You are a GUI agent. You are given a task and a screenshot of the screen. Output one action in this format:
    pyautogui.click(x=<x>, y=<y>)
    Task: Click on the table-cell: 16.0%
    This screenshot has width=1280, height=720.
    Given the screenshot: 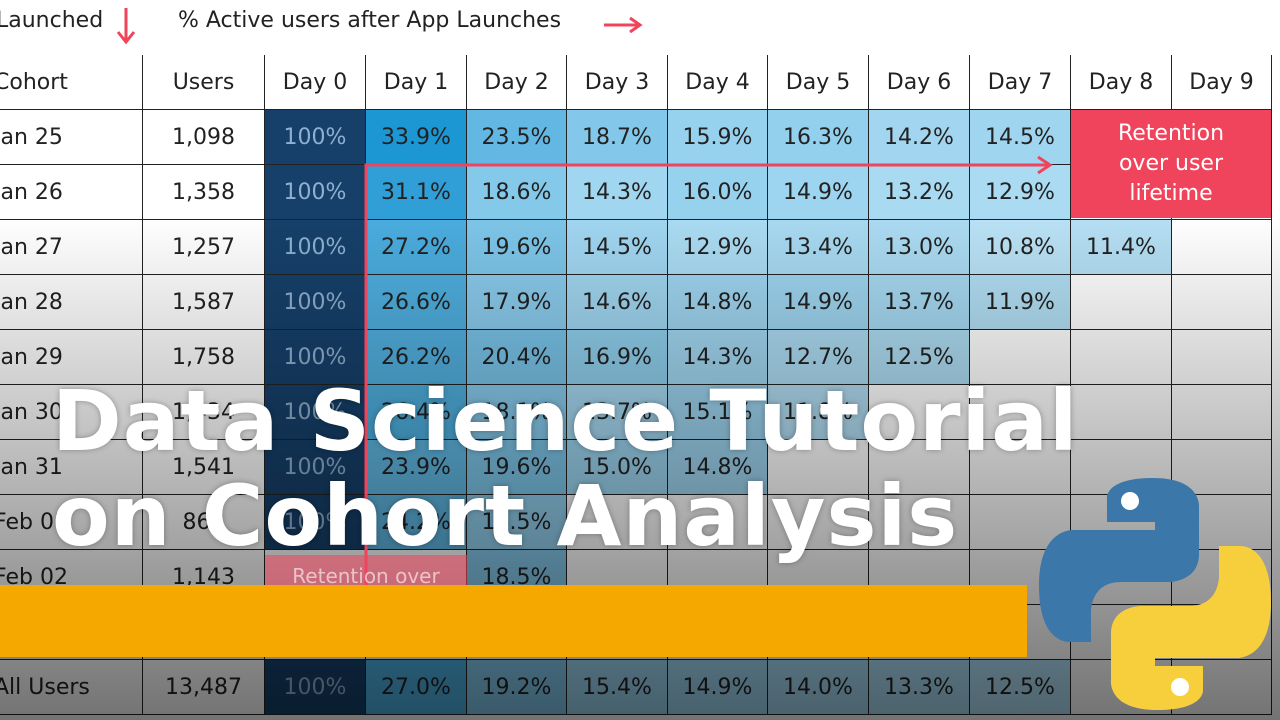 What is the action you would take?
    pyautogui.click(x=718, y=192)
    